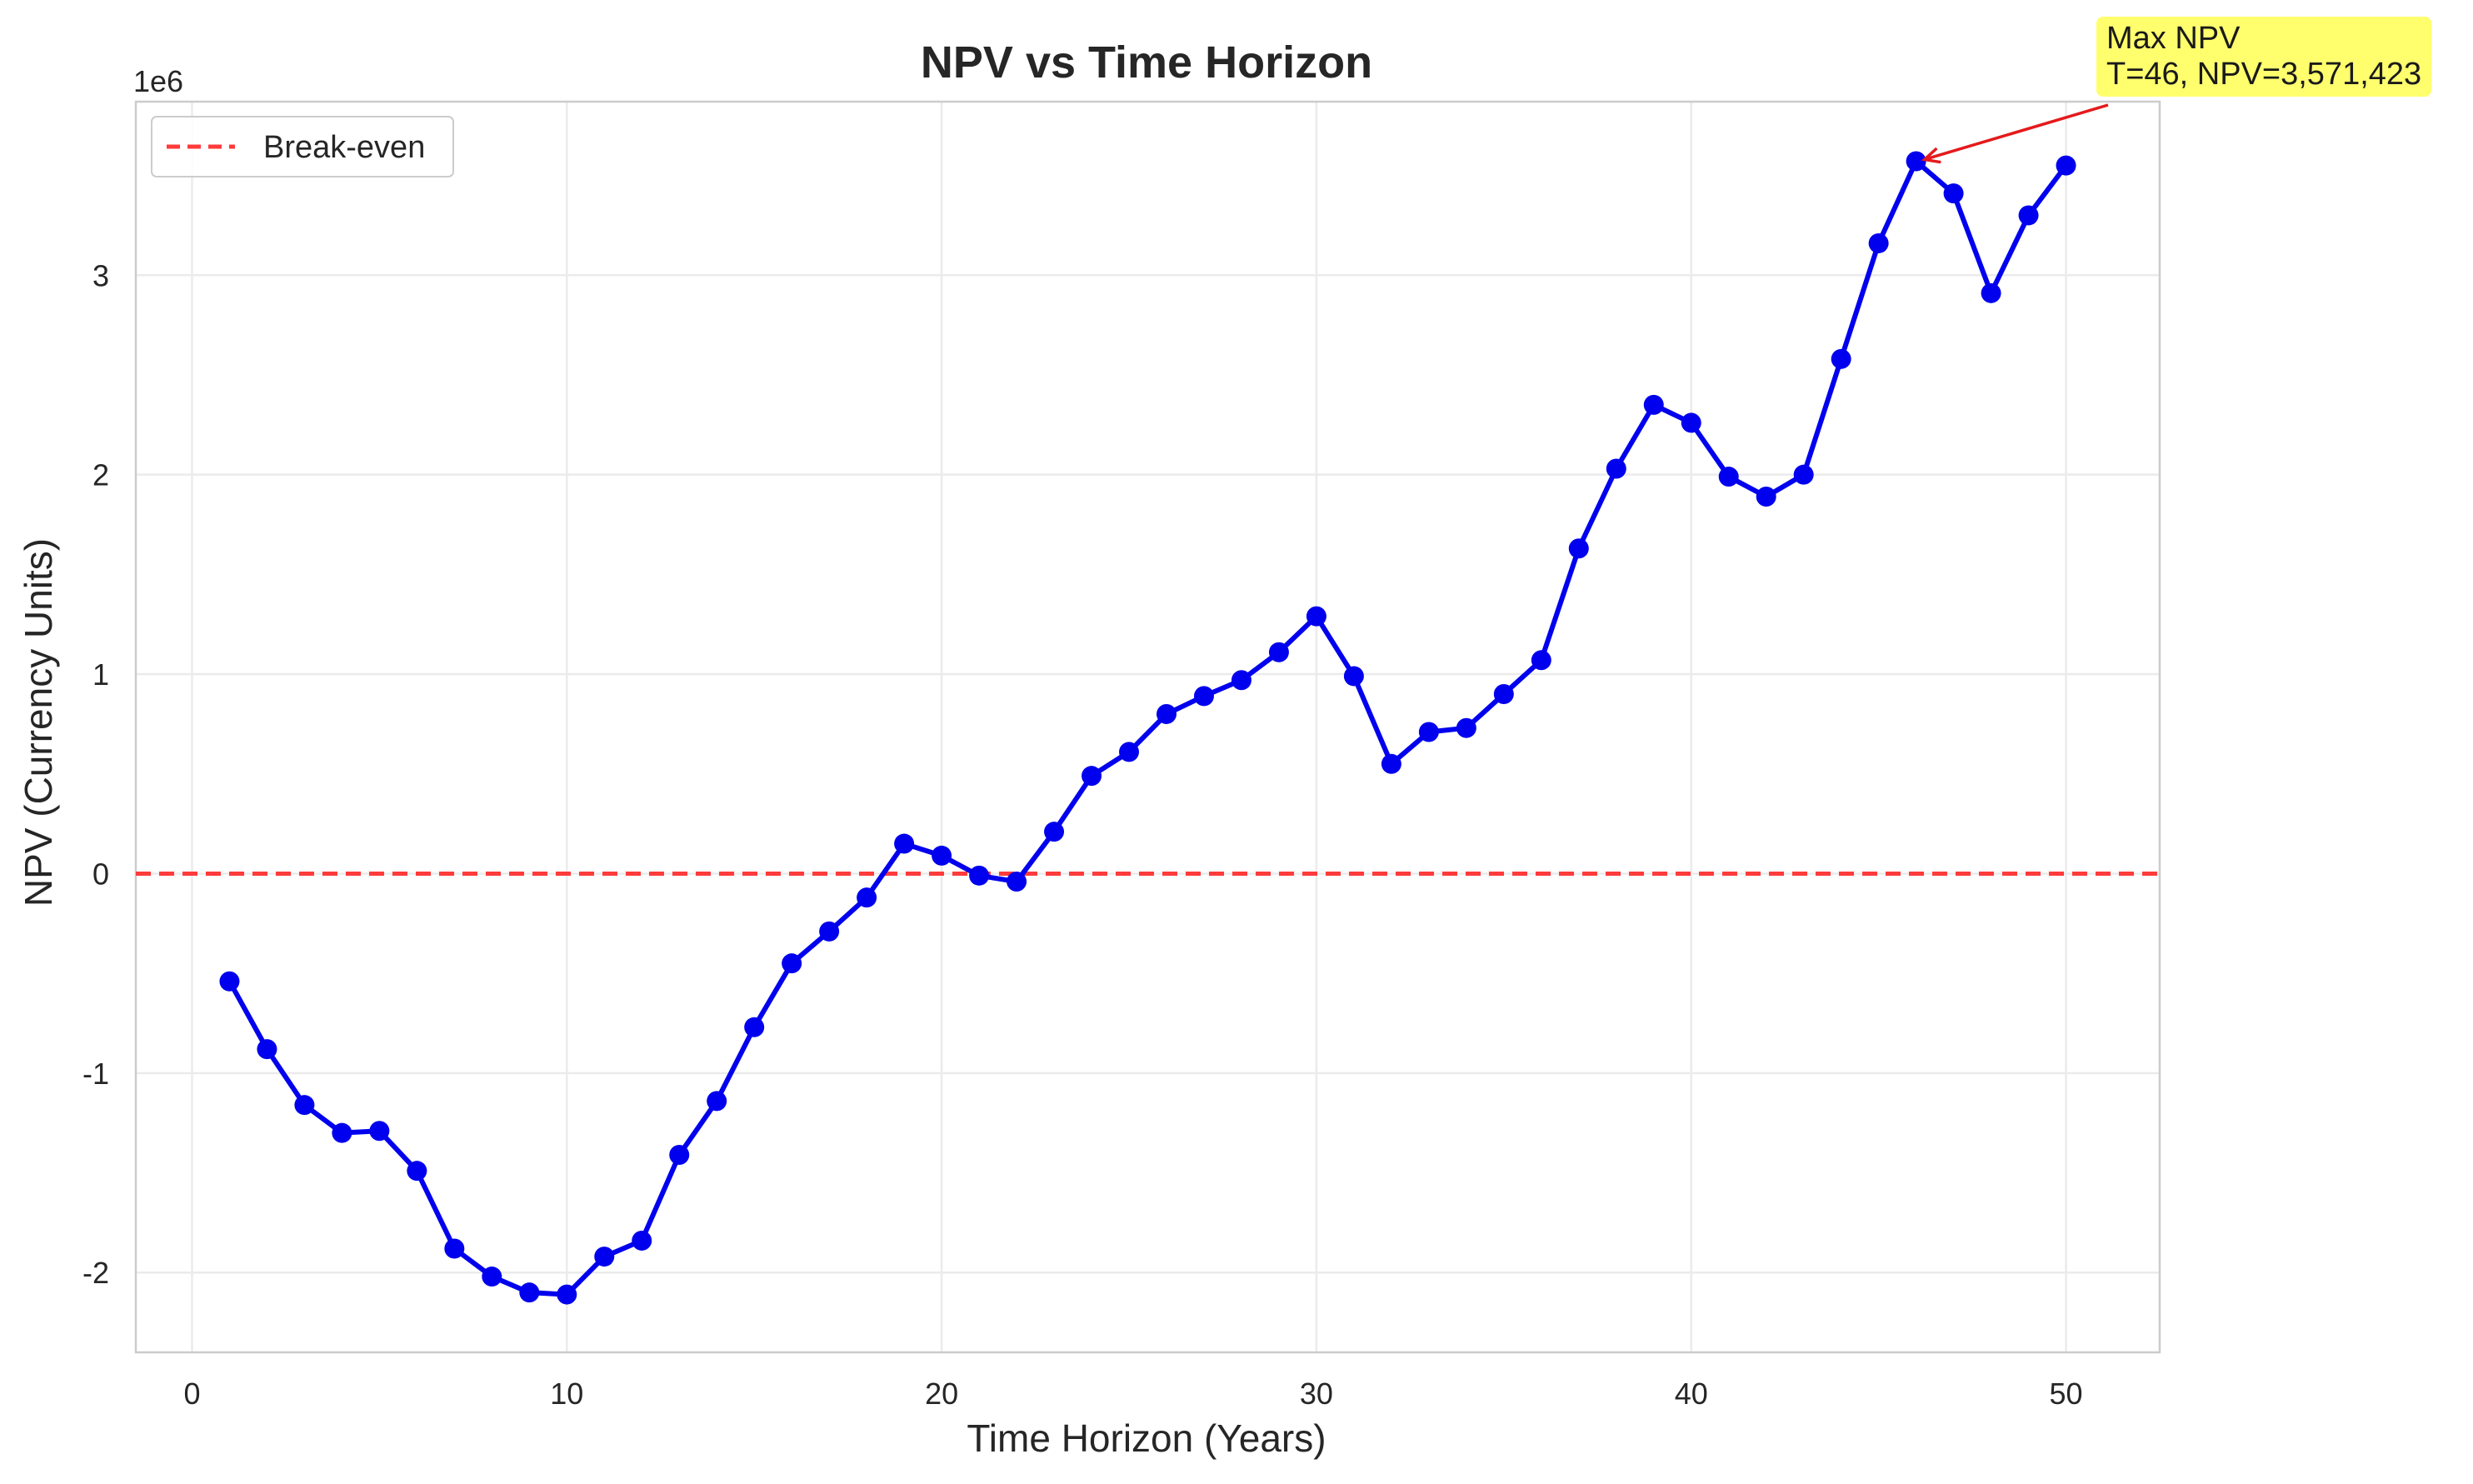 The height and width of the screenshot is (1484, 2473). What do you see at coordinates (1316, 1394) in the screenshot?
I see `x-tick-label: 30` at bounding box center [1316, 1394].